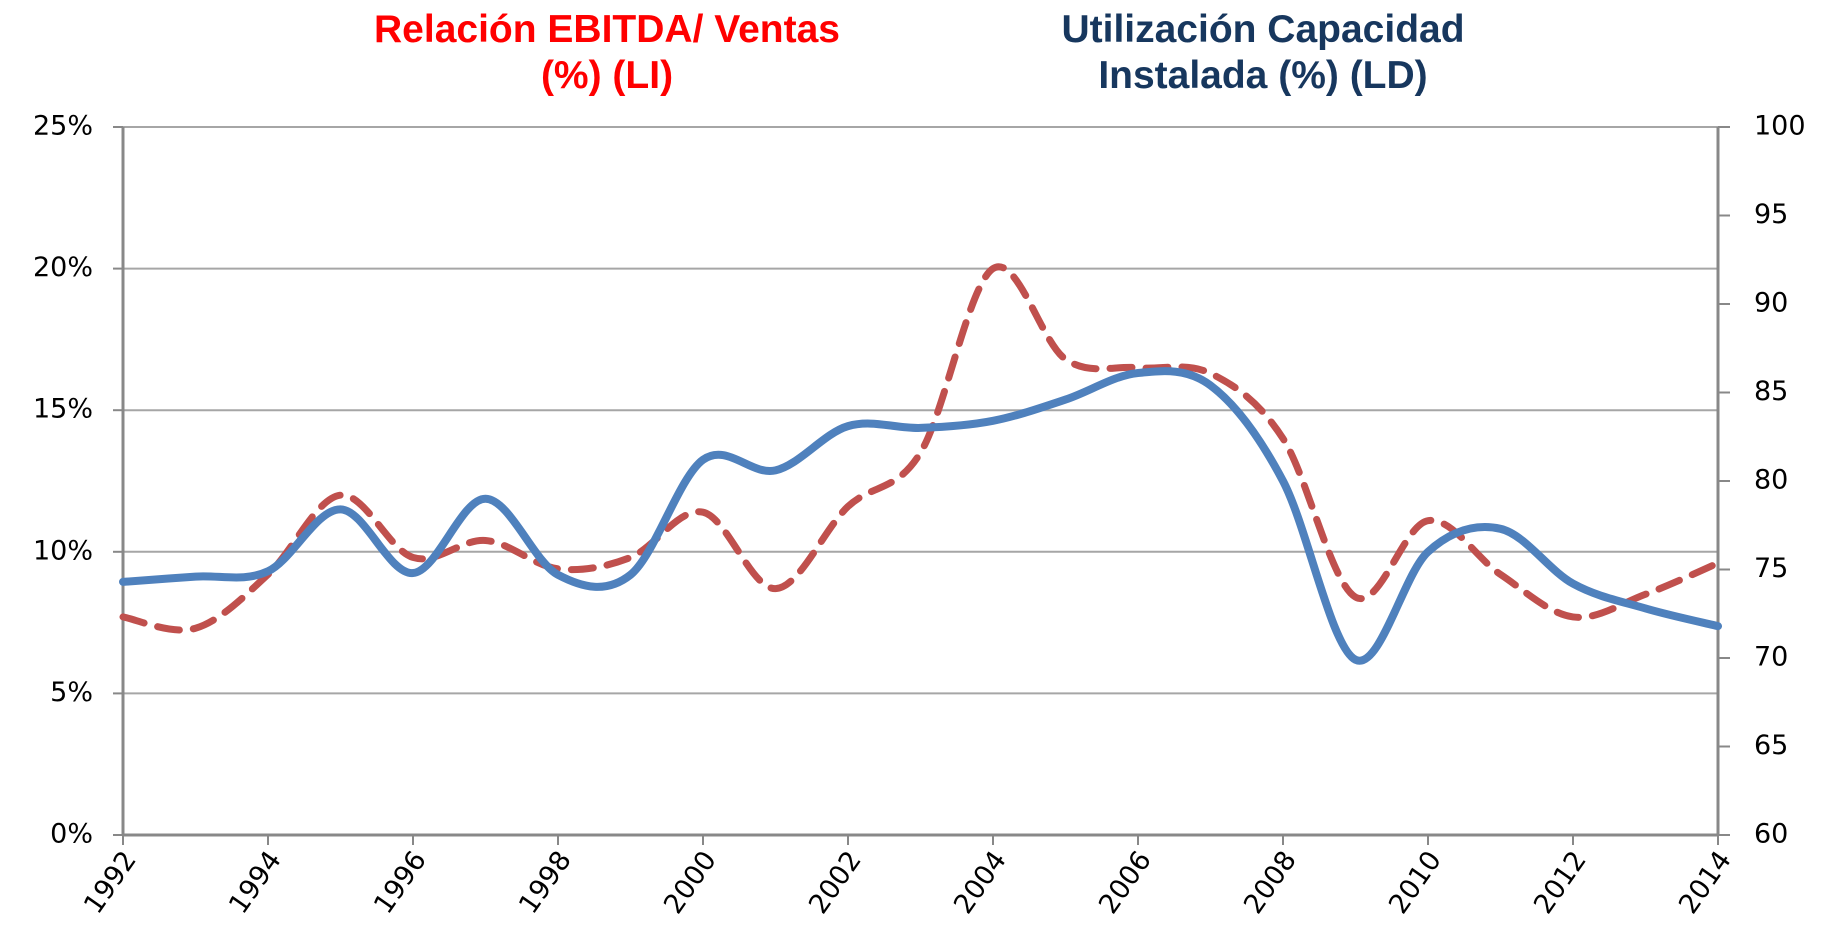 This screenshot has width=1833, height=937. Describe the element at coordinates (1771, 745) in the screenshot. I see `y2-tick-label: 65` at that location.